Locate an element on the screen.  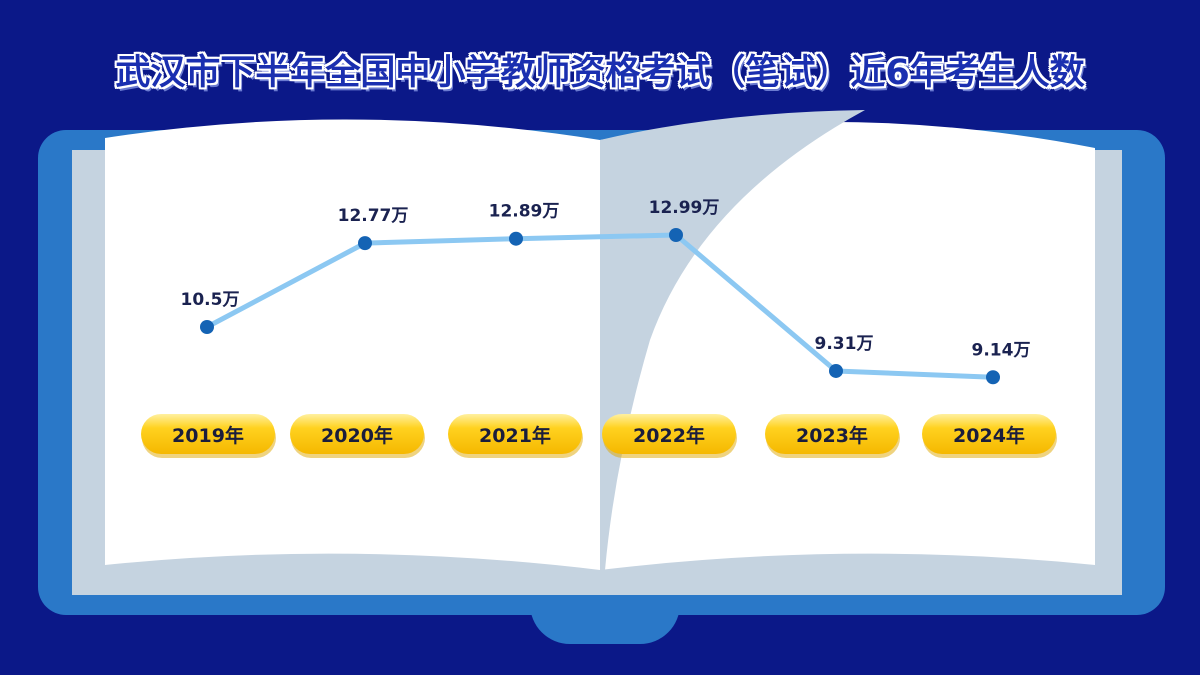
x-tick-label: 2022年 is located at coordinates (669, 435).